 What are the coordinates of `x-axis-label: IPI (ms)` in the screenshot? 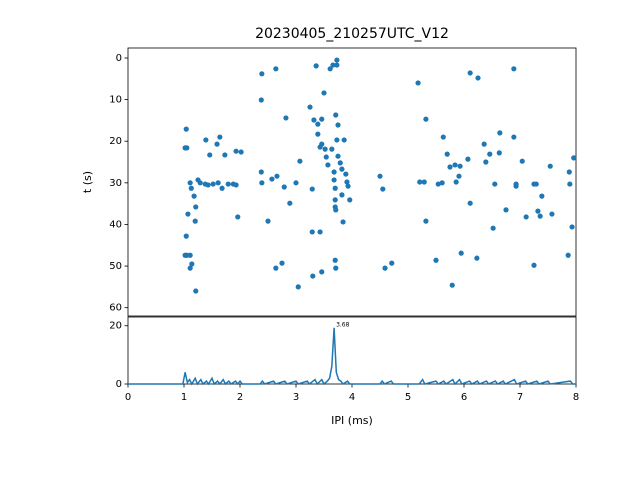 It's located at (352, 420).